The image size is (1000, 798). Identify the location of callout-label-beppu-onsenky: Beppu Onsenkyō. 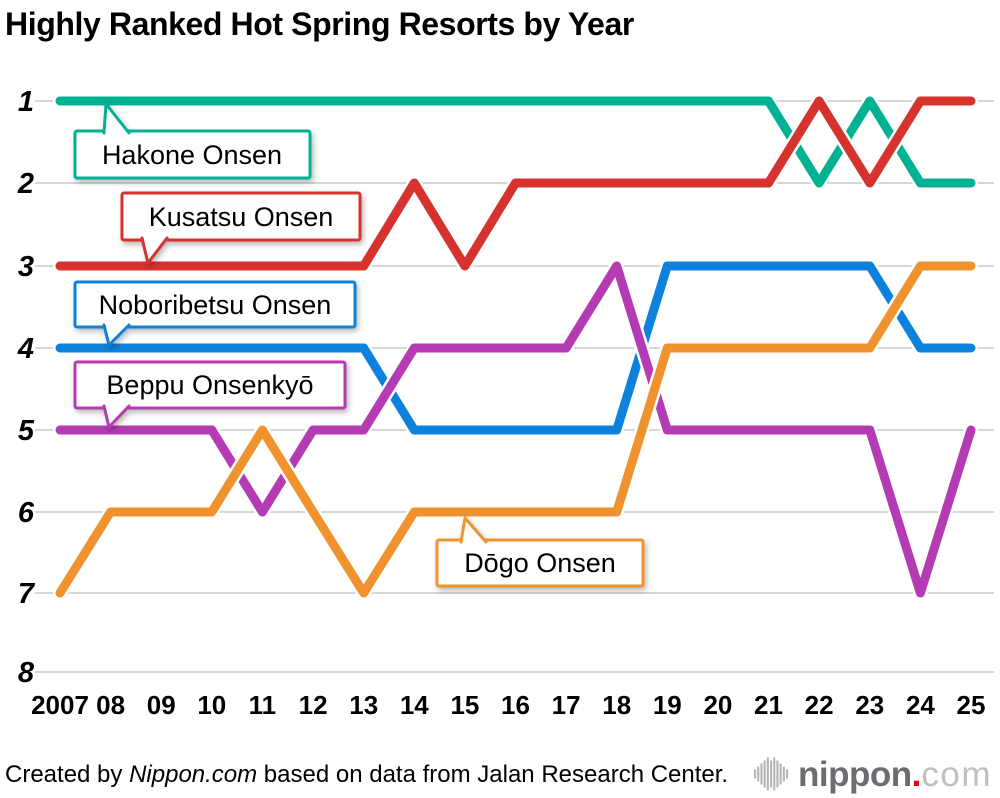
(209, 385).